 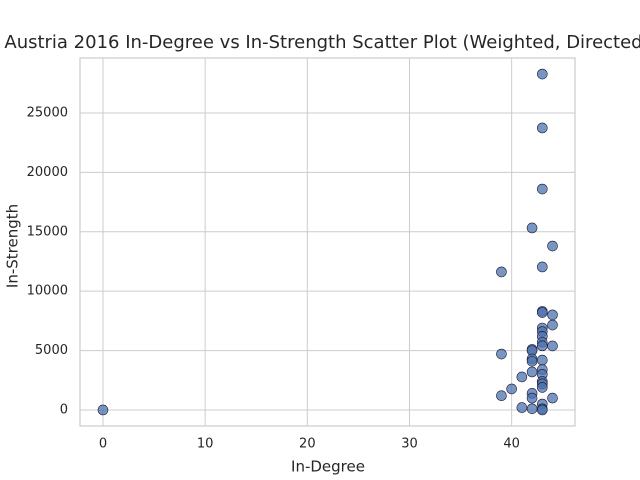 What do you see at coordinates (47, 172) in the screenshot?
I see `y-tick-label: 20000` at bounding box center [47, 172].